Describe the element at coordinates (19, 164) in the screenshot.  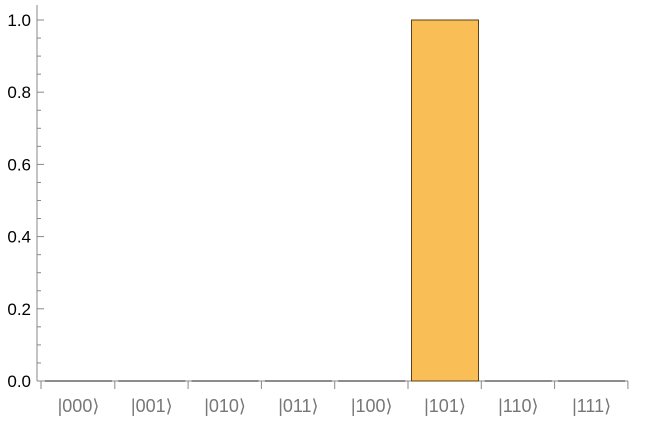
I see `y-tick-label: 0.6` at that location.